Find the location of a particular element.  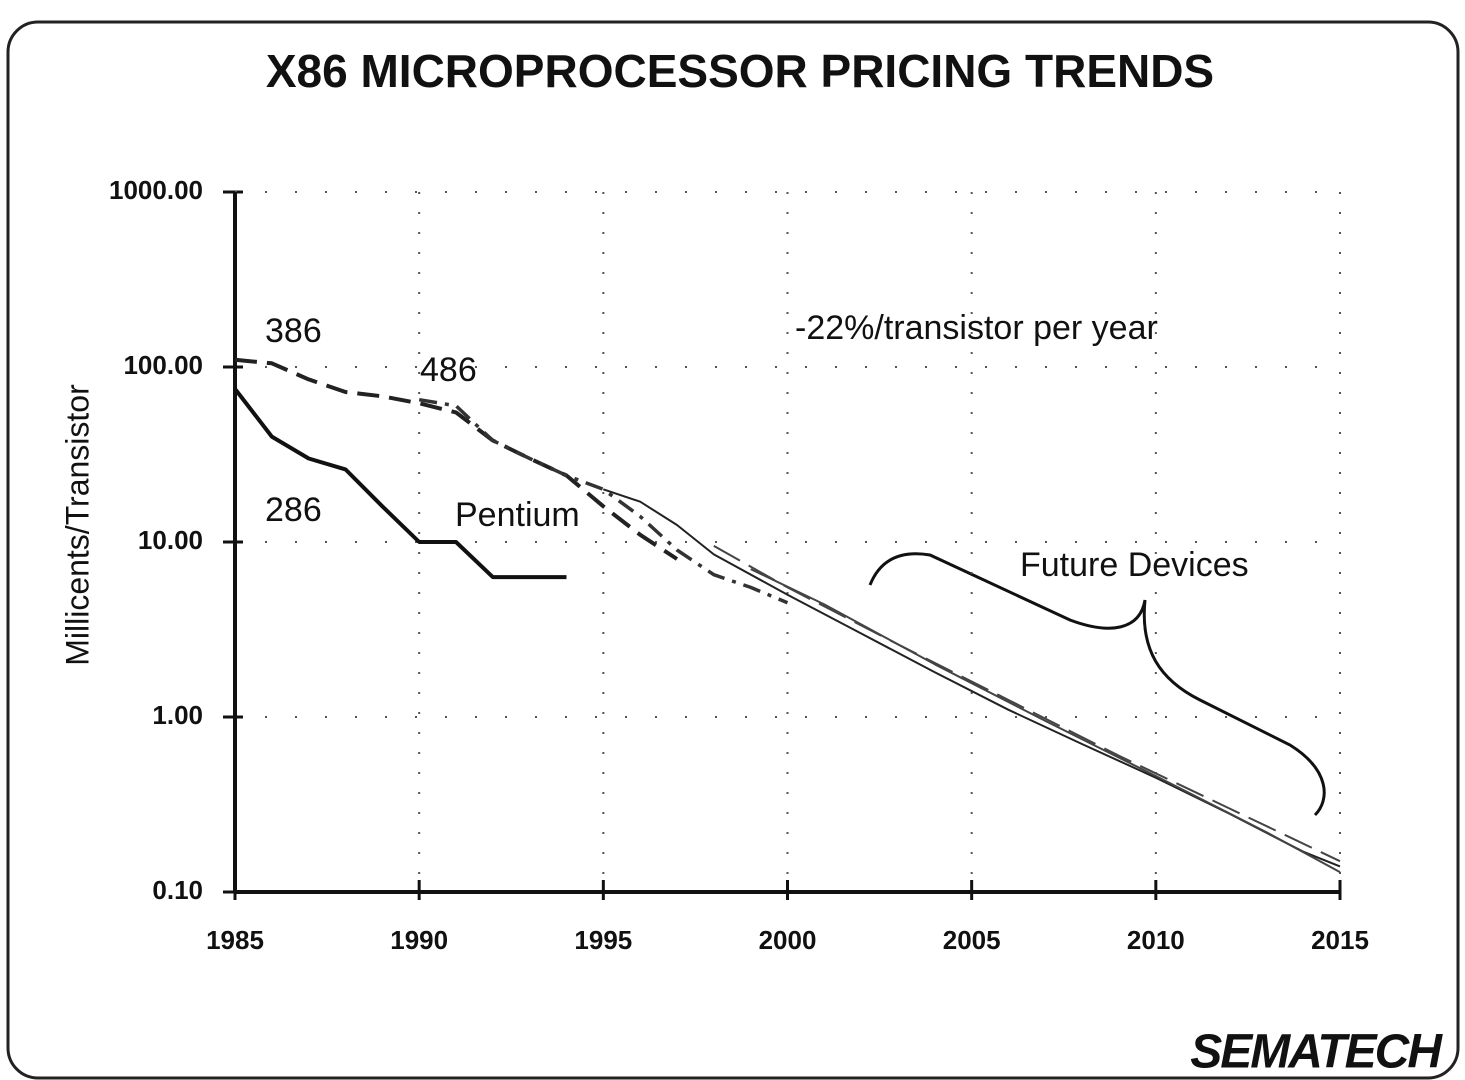

series-label: 386 is located at coordinates (293, 331).